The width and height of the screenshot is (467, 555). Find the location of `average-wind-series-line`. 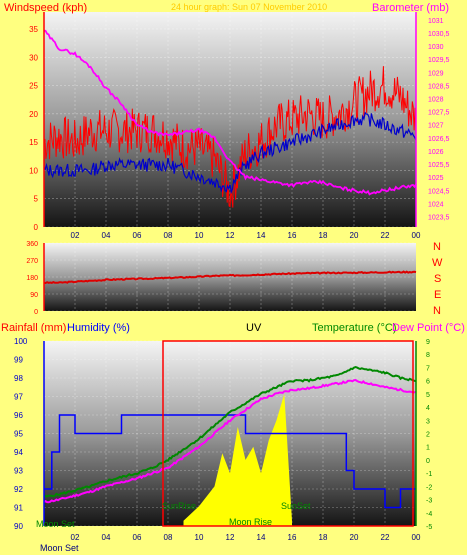

average-wind-series-line is located at coordinates (230, 153).